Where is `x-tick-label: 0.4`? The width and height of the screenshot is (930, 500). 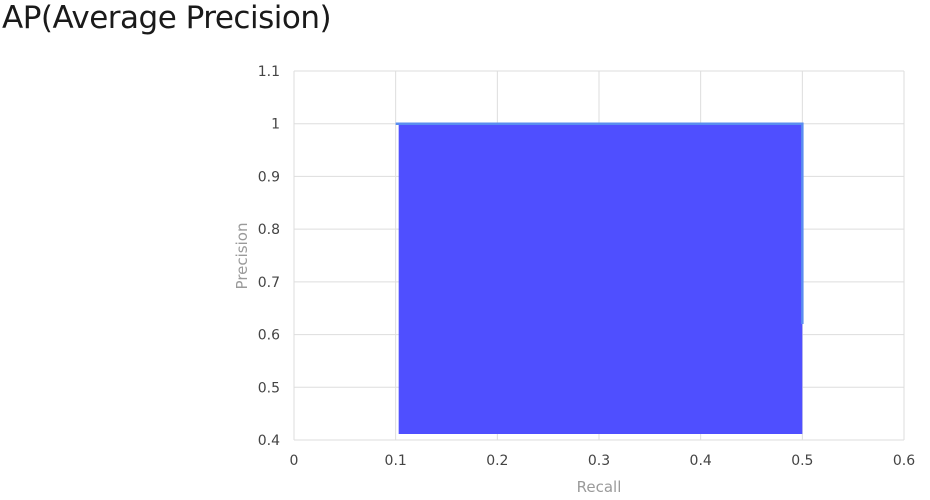 x-tick-label: 0.4 is located at coordinates (701, 461).